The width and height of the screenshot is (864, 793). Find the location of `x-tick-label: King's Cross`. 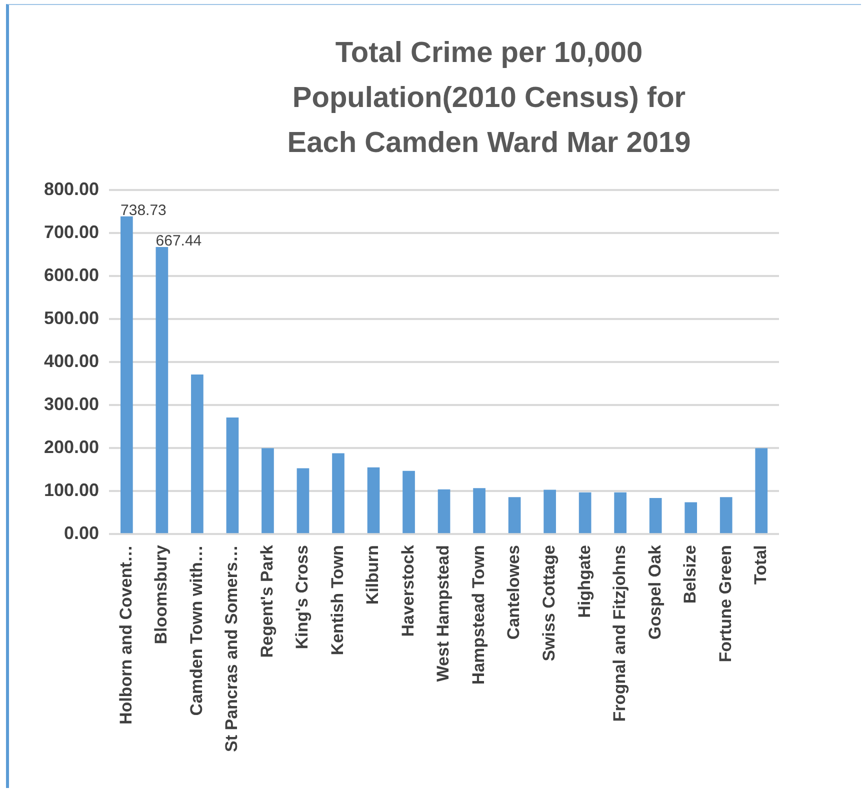

x-tick-label: King's Cross is located at coordinates (302, 597).